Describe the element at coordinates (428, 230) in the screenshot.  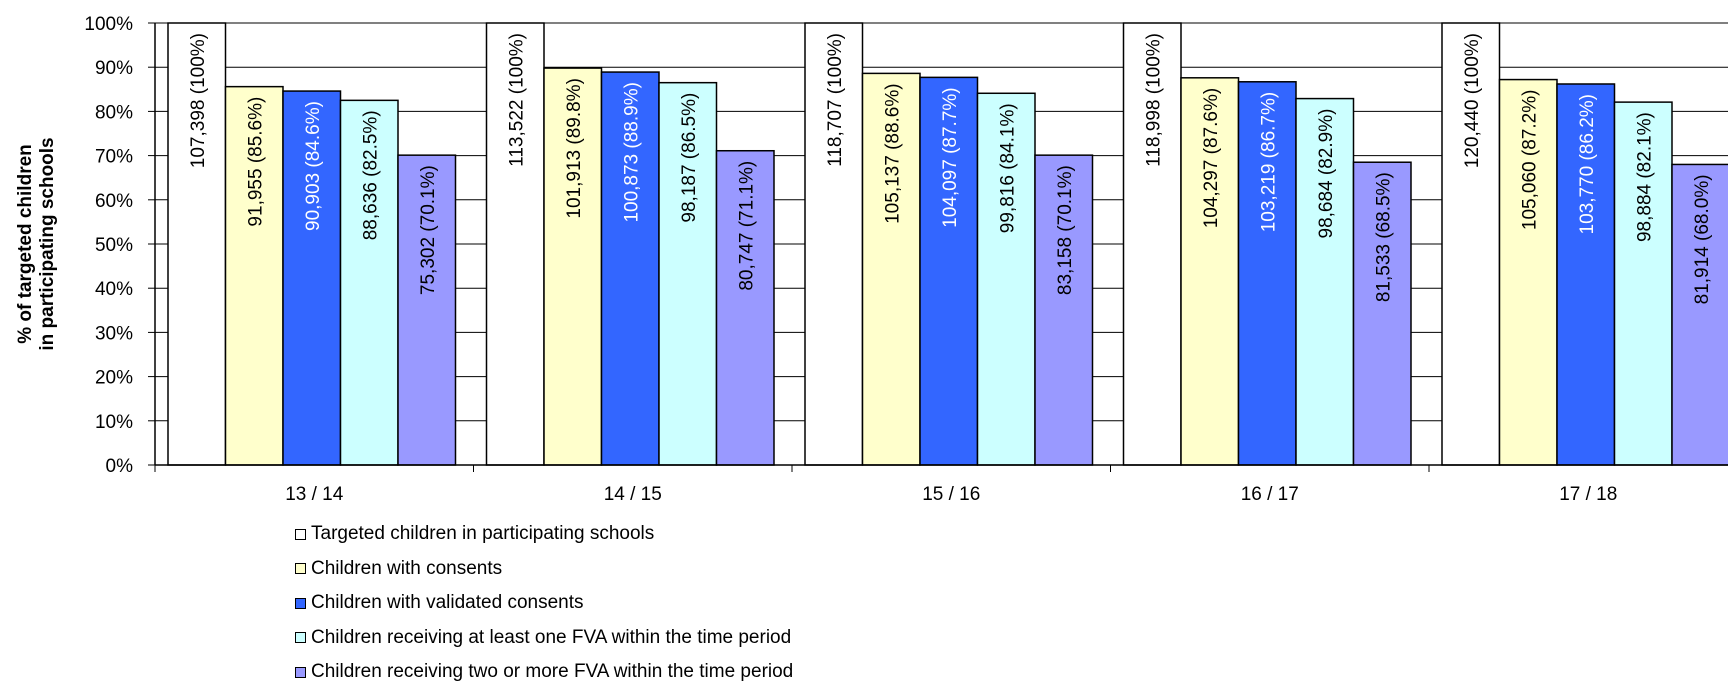
I see `data-label: 75,302 (70.1%)` at that location.